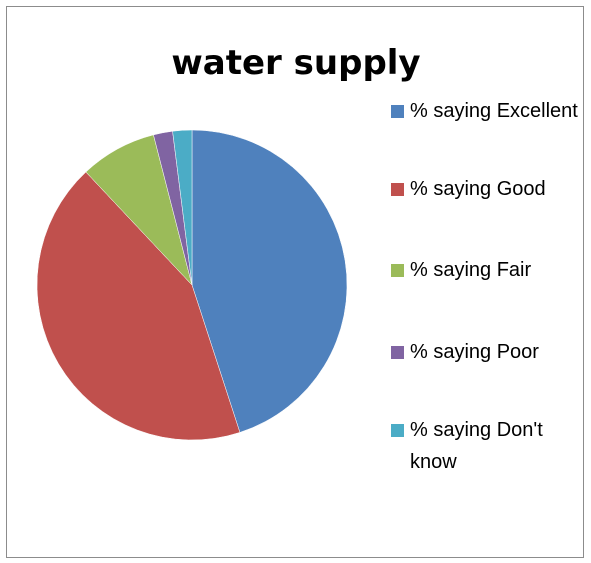 This screenshot has width=591, height=563. I want to click on legend-item-poor: % saying Poor, so click(486, 352).